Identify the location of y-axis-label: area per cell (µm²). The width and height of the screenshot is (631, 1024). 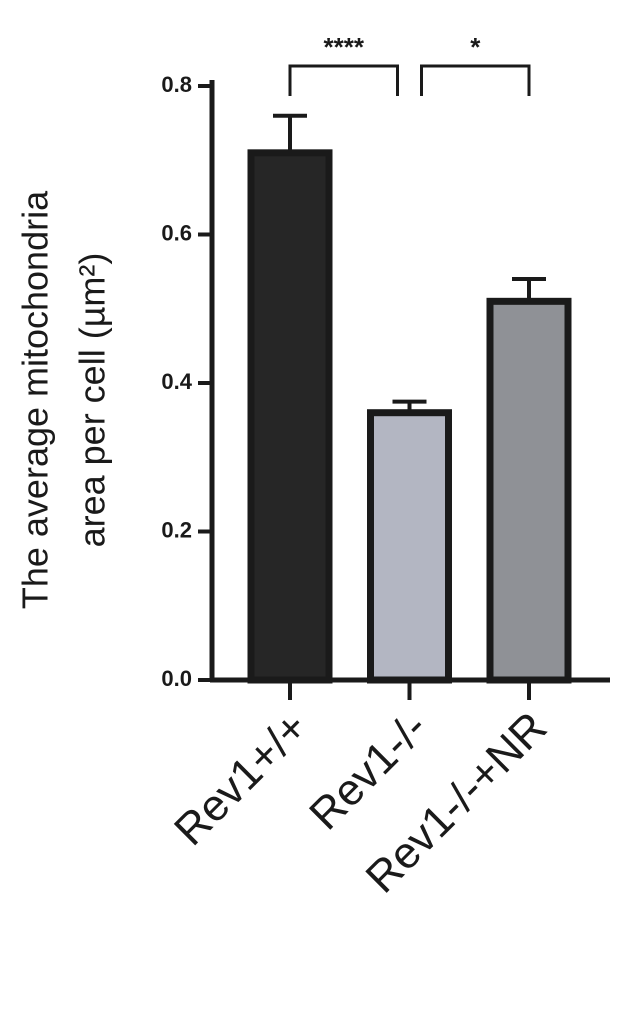
(92, 400).